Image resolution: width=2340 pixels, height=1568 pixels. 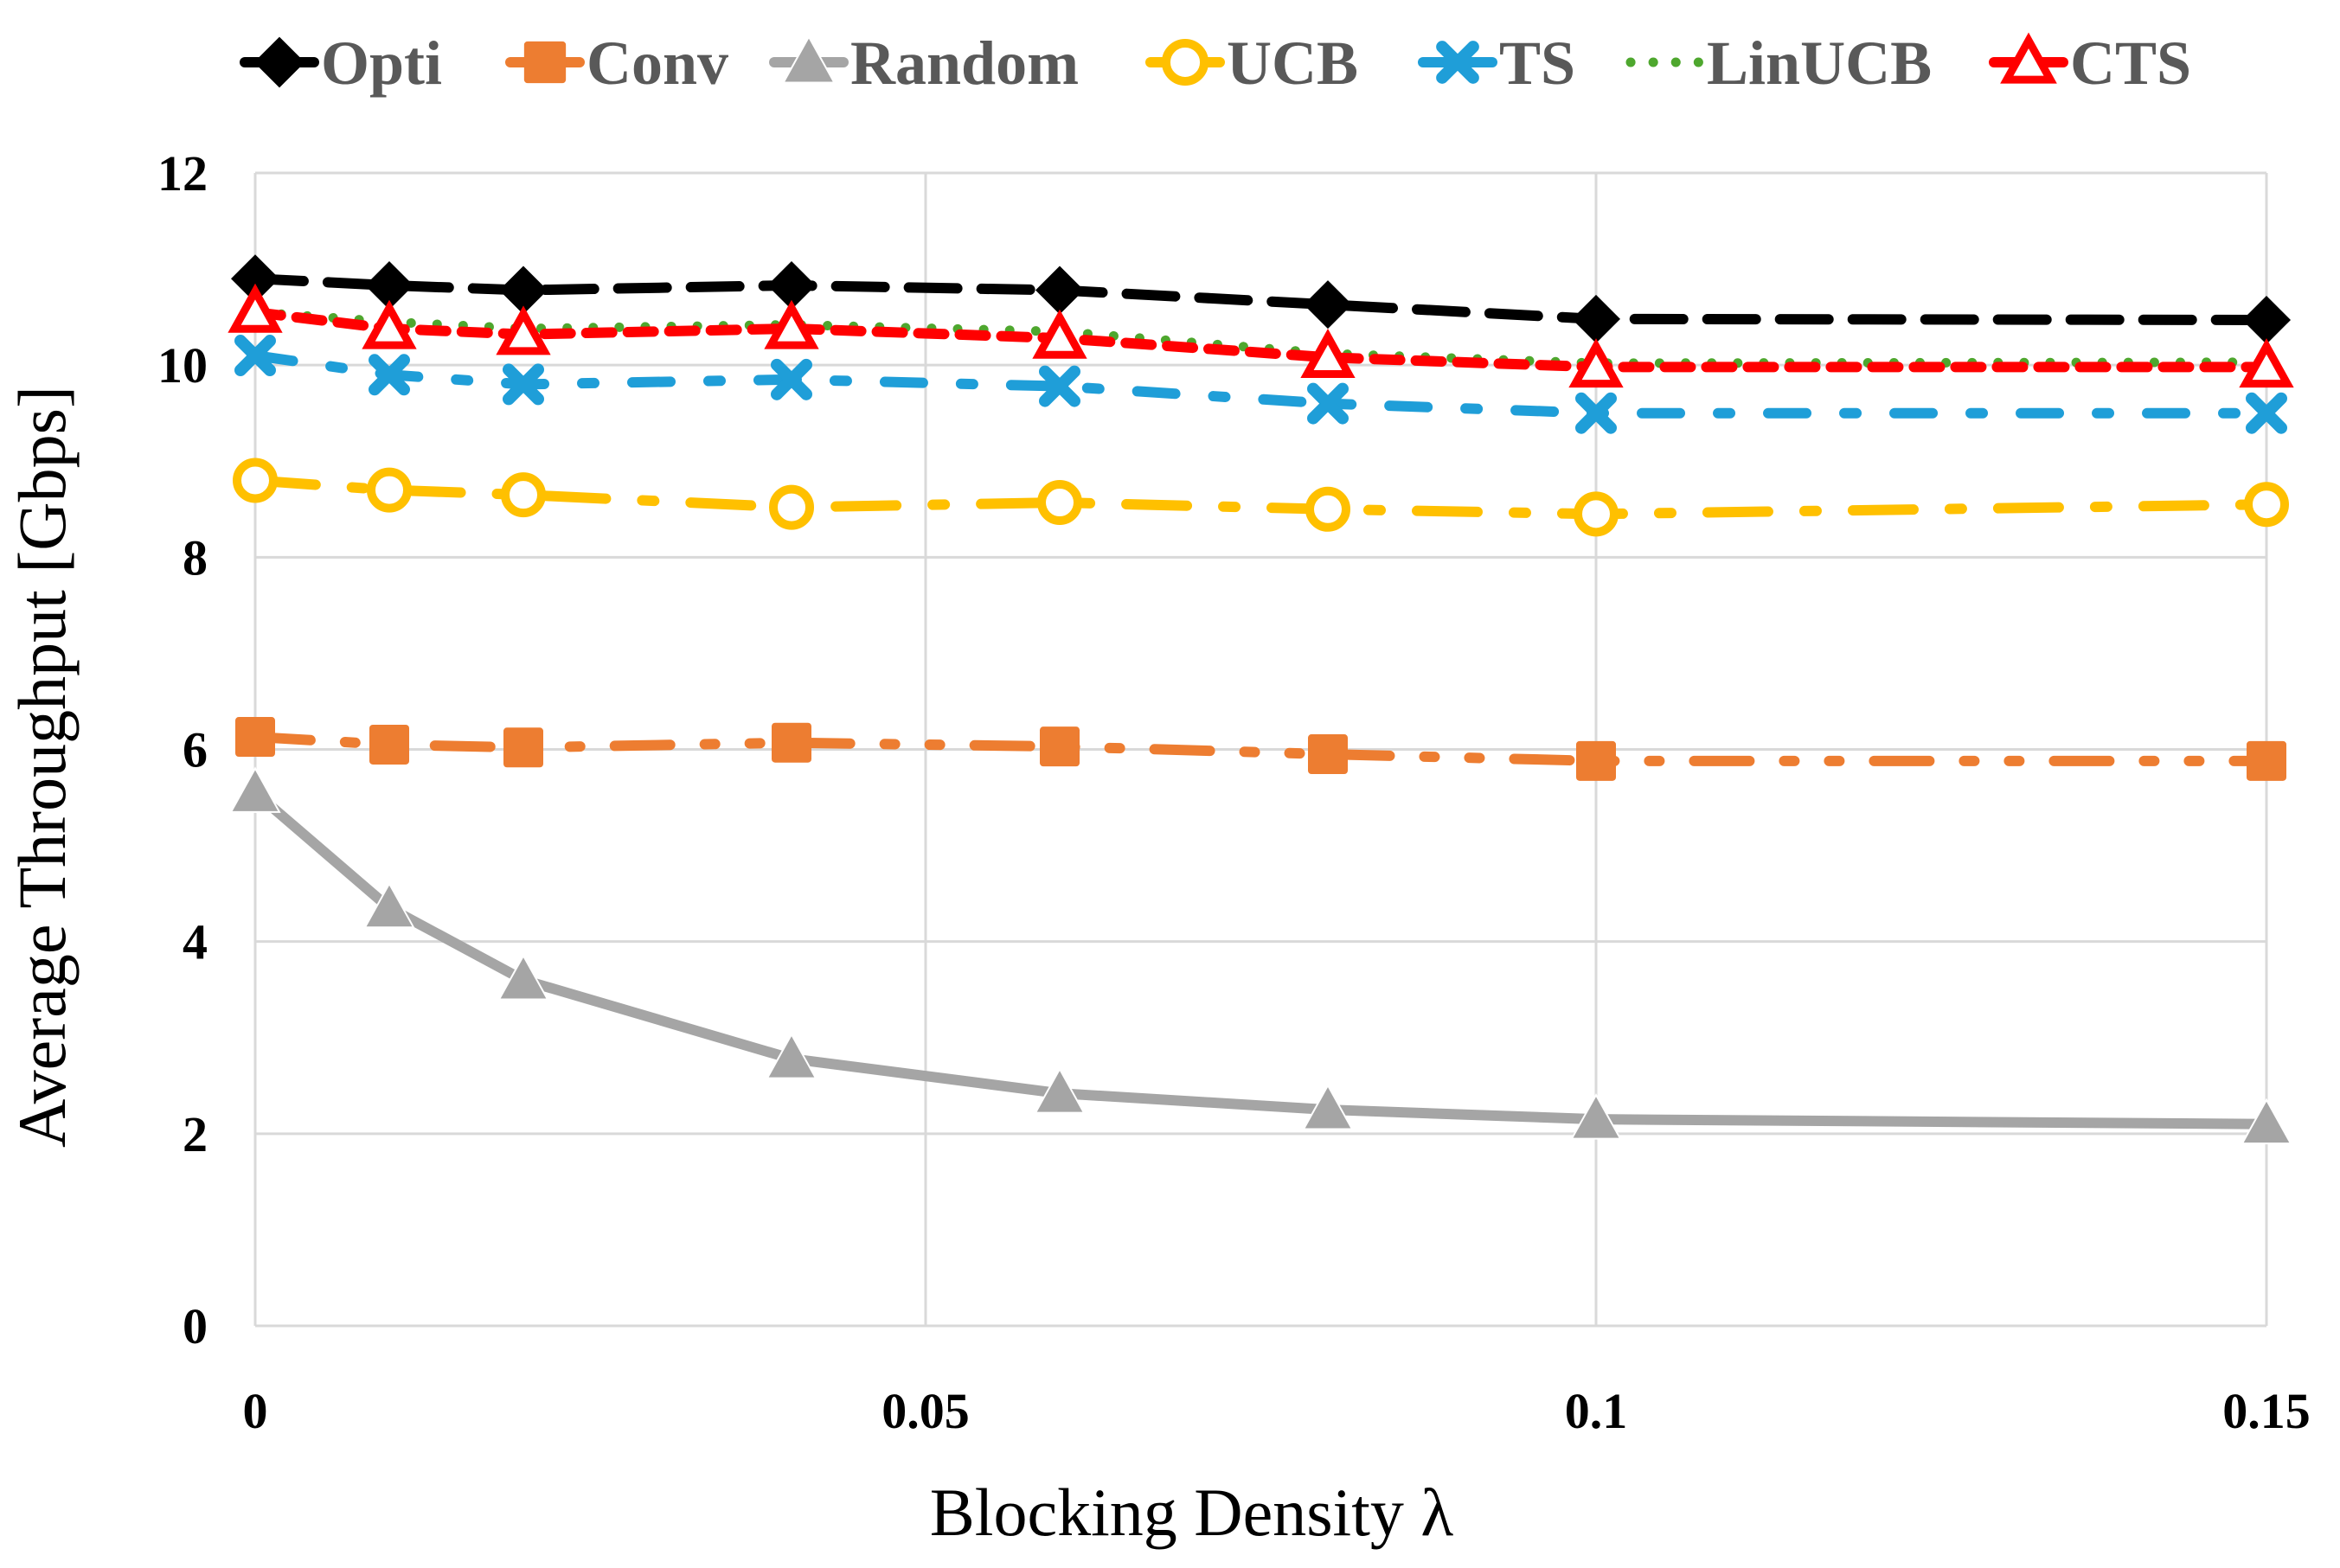 I want to click on y-tick-label: 2, so click(x=195, y=1134).